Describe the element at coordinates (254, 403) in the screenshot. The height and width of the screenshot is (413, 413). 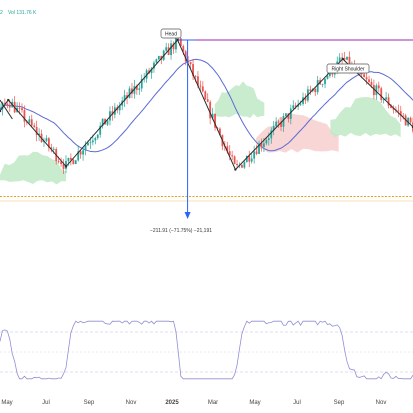
I see `x-tick-label-6: May` at that location.